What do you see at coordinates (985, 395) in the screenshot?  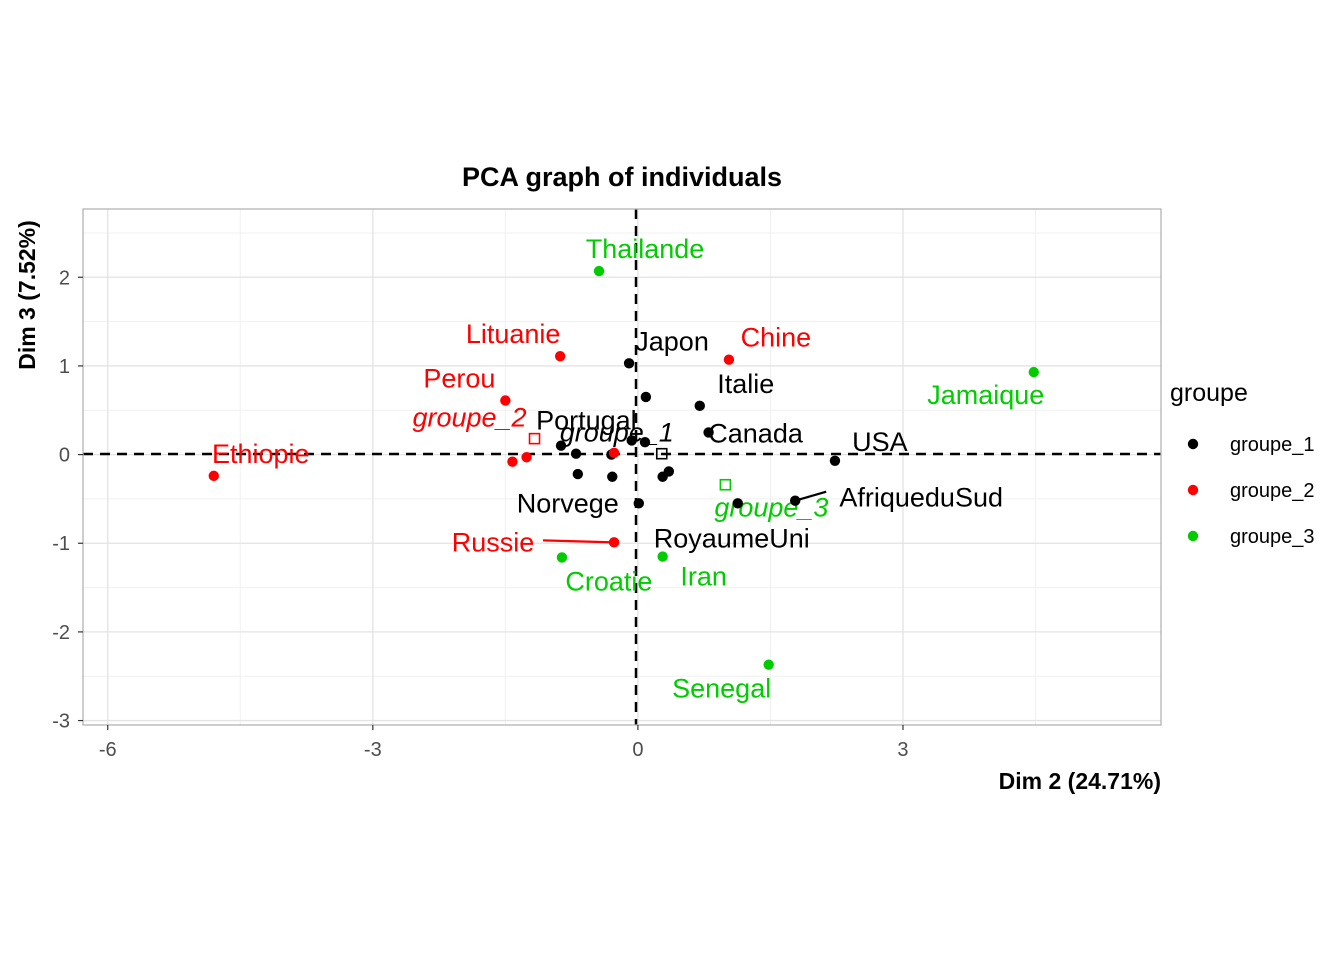 I see `point-label: Jamaique` at bounding box center [985, 395].